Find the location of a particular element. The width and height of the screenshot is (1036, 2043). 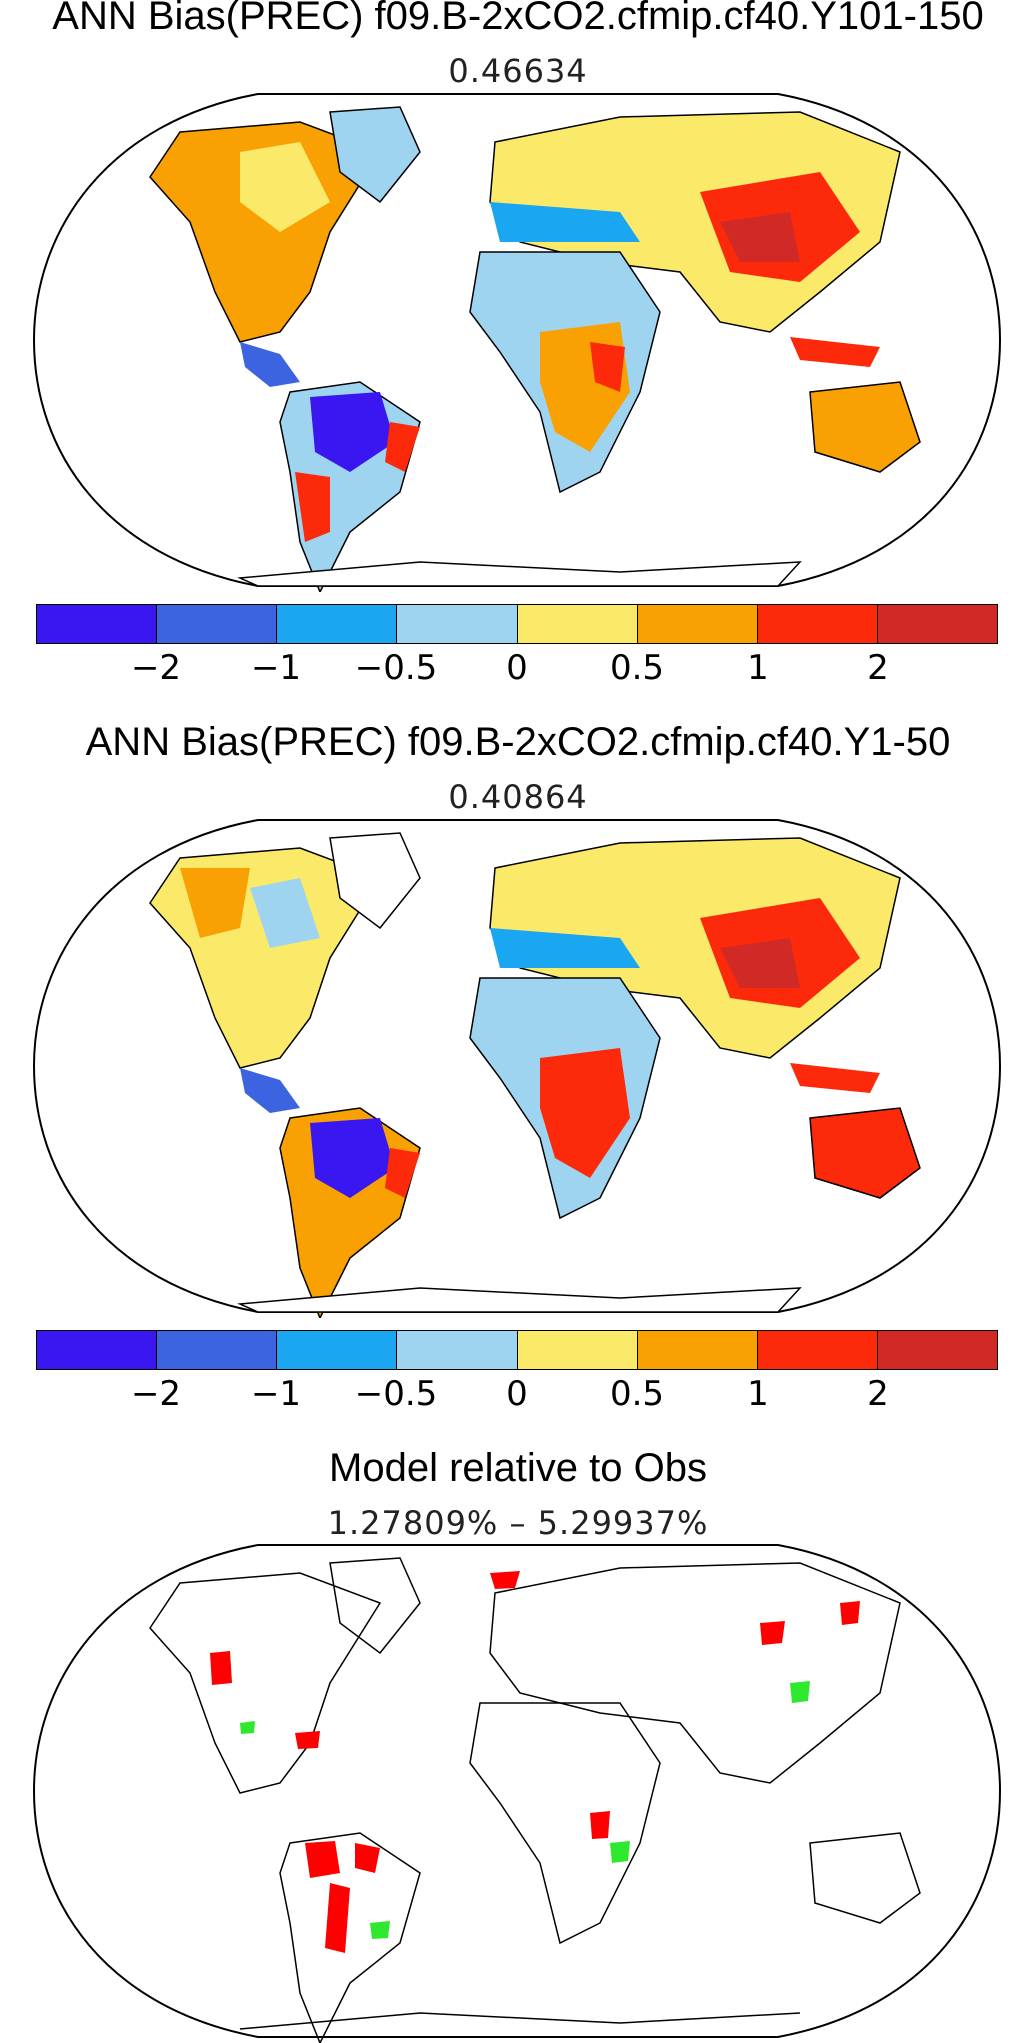

antarctica-outline is located at coordinates (520, 2021).